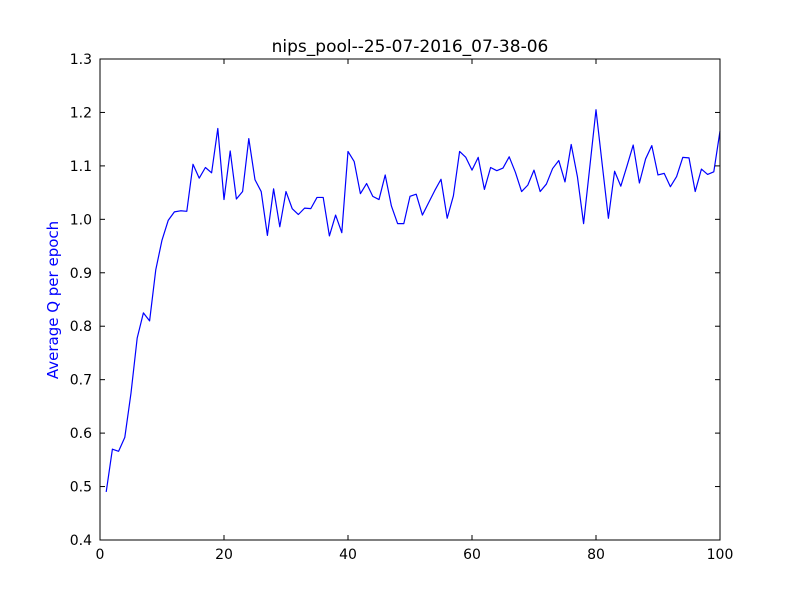  Describe the element at coordinates (81, 167) in the screenshot. I see `y-tick-label: 1.1` at that location.